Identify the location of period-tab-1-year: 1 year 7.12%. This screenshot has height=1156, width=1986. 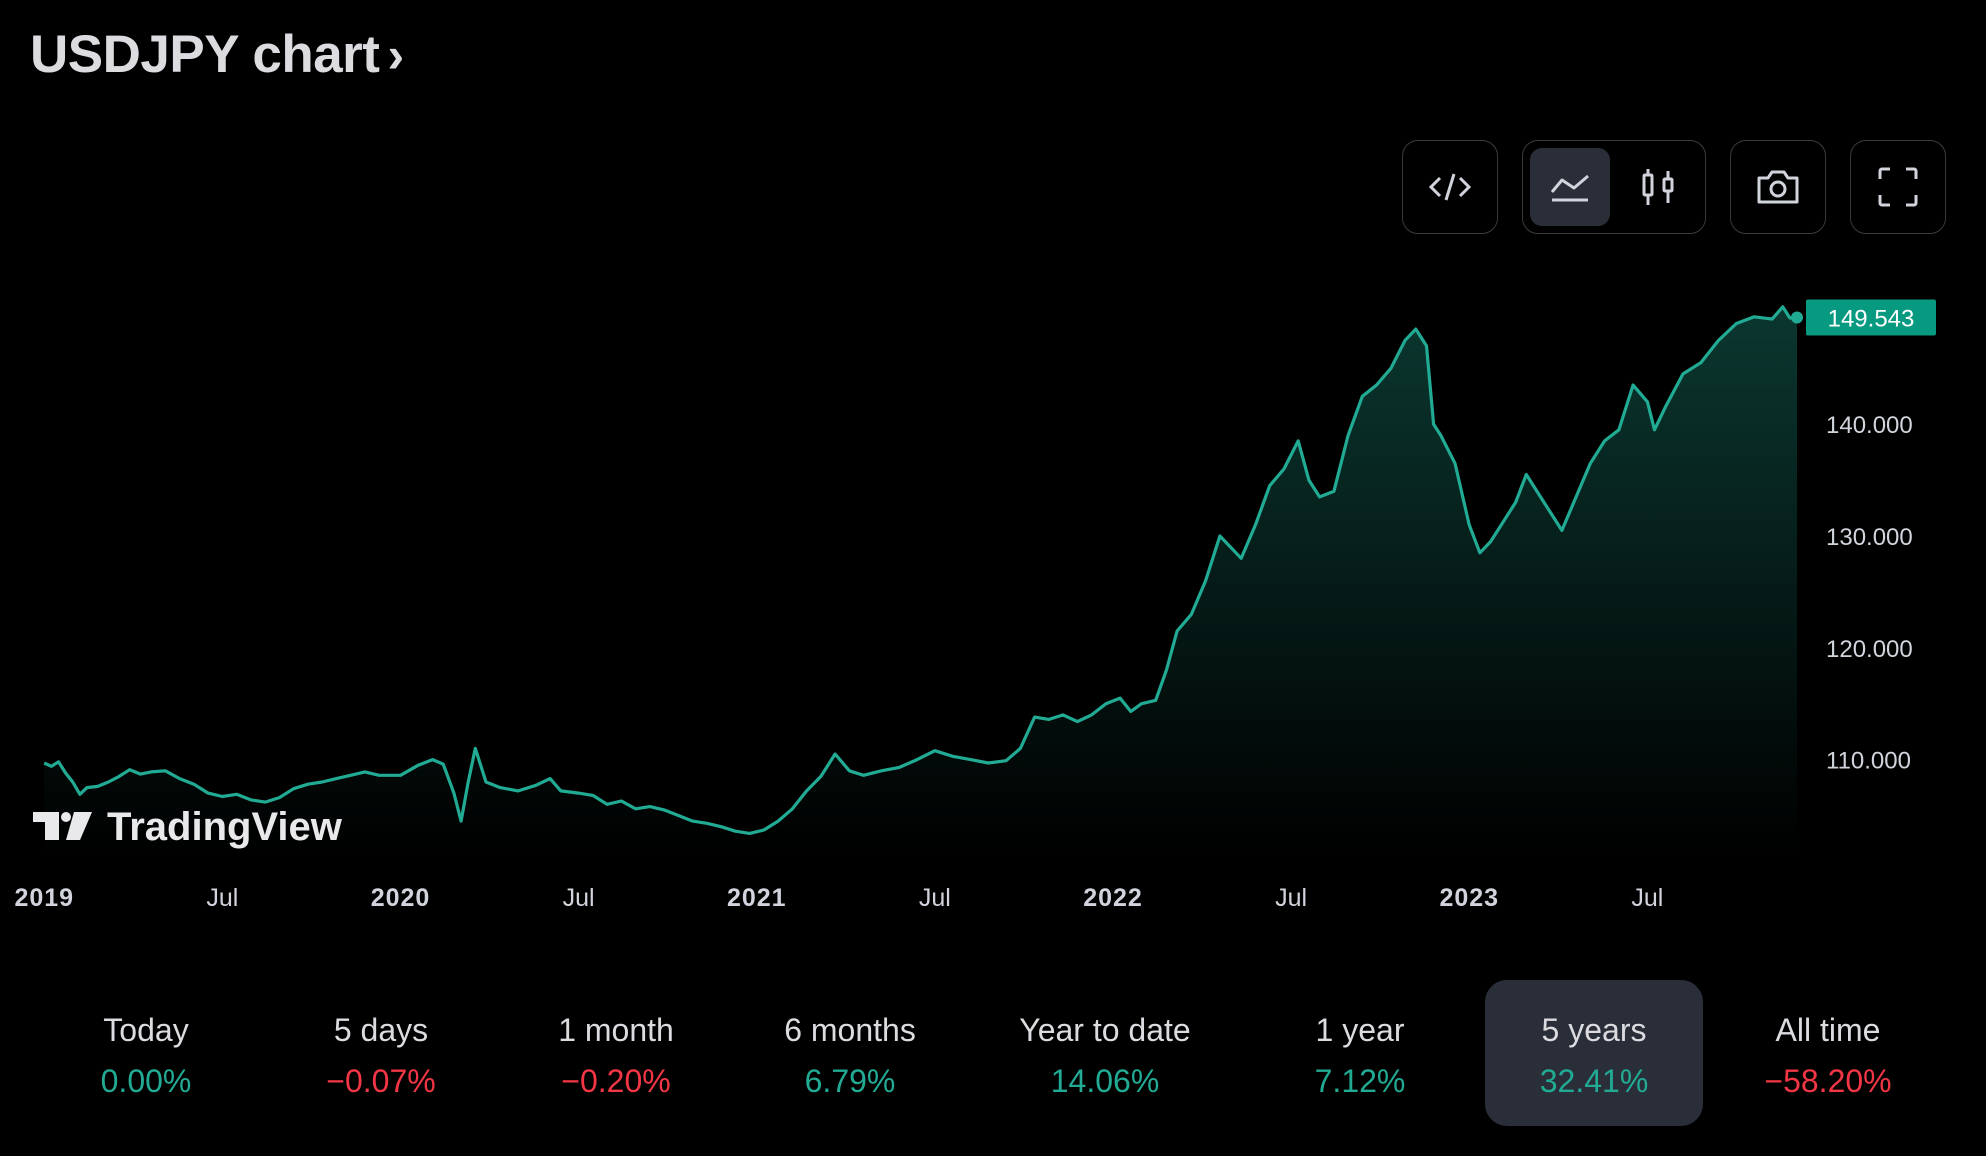
(1360, 1053).